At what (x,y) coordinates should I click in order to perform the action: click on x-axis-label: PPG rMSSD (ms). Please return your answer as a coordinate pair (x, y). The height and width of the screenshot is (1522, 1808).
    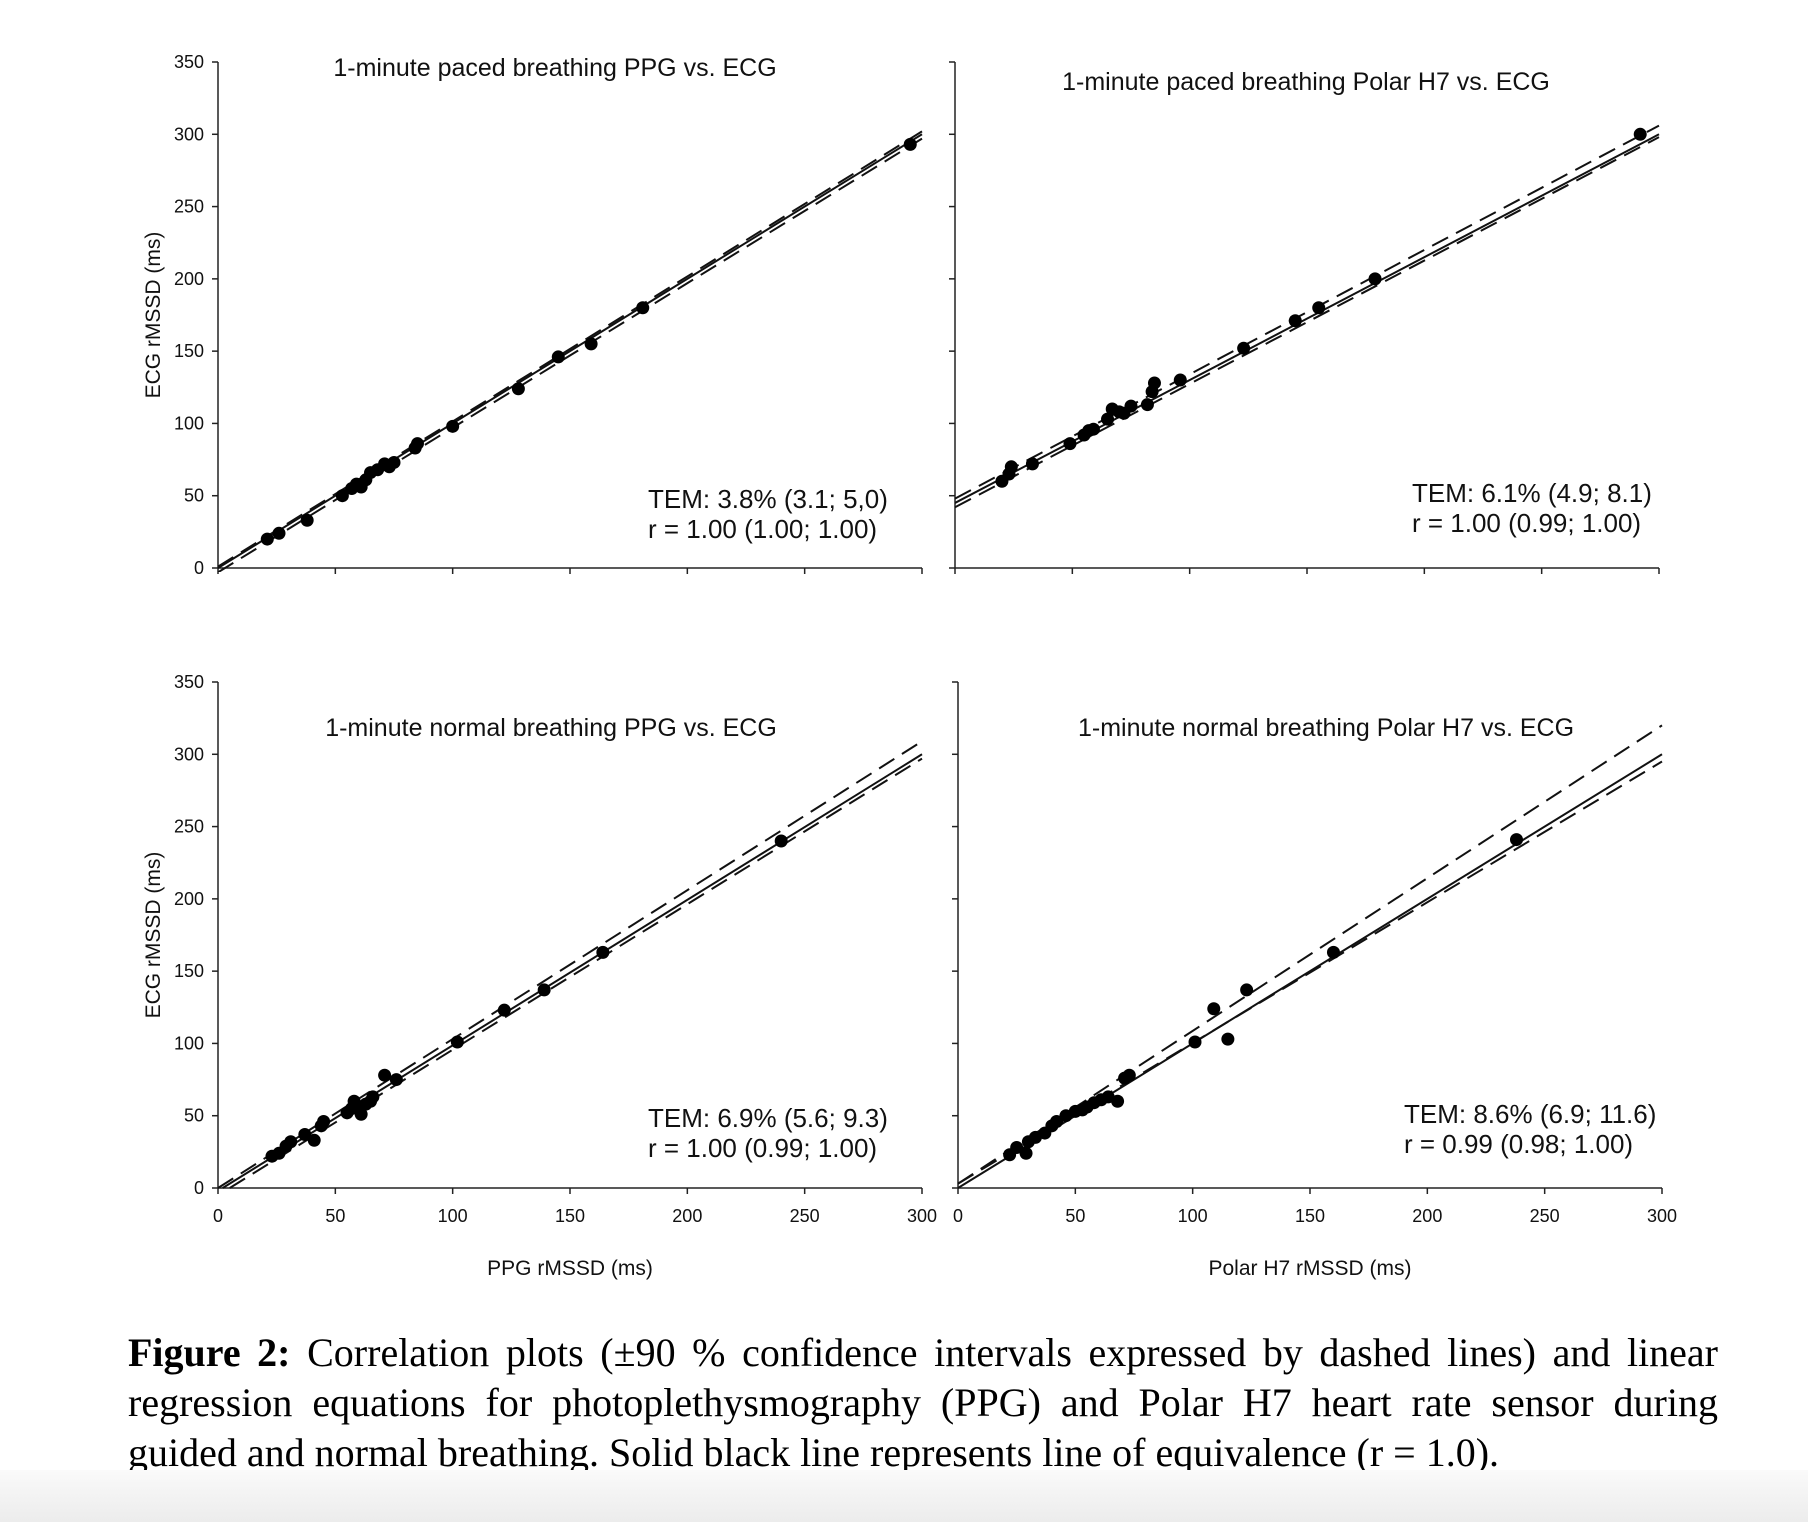
    Looking at the image, I should click on (570, 1268).